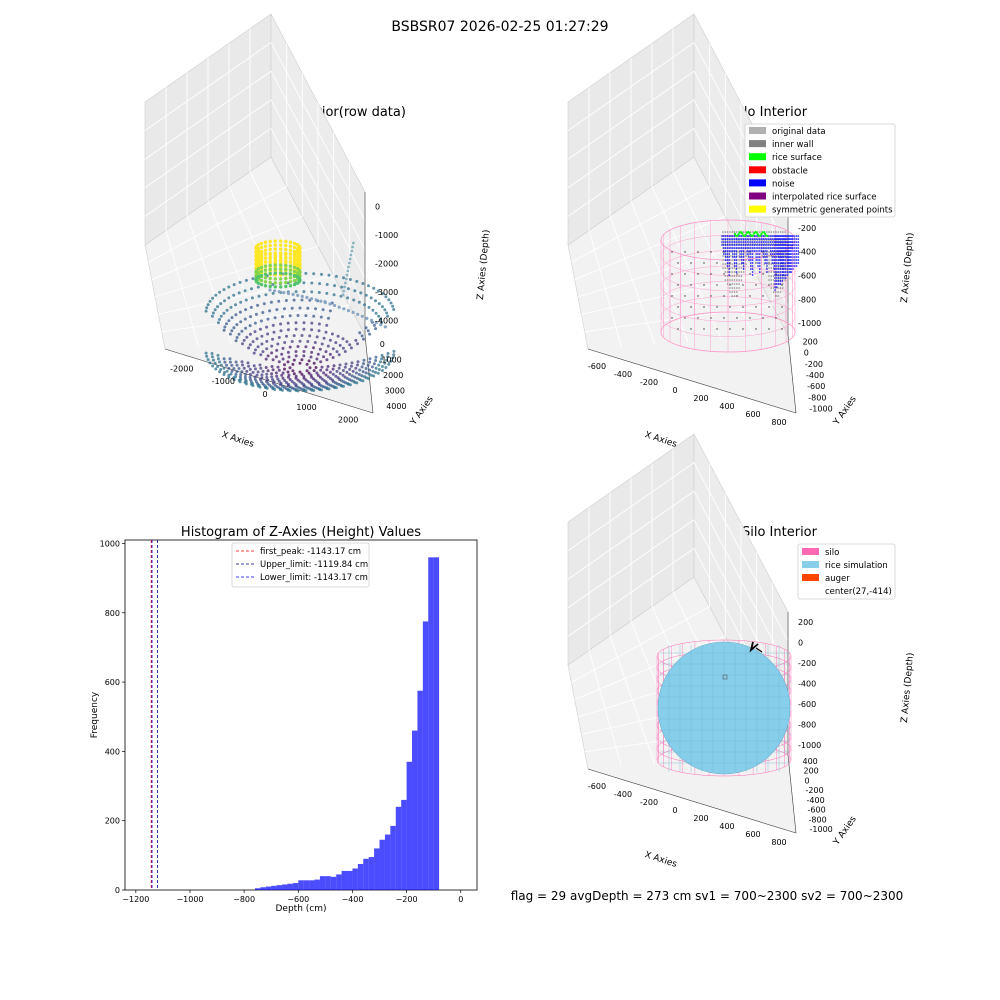 The width and height of the screenshot is (1000, 1000). I want to click on classify-3d-axes-box, so click(682, 213).